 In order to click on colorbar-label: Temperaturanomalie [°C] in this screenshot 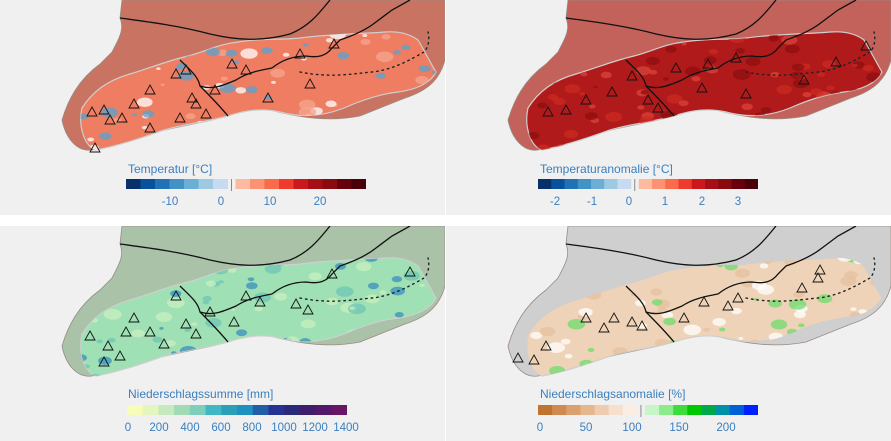, I will do `click(606, 169)`.